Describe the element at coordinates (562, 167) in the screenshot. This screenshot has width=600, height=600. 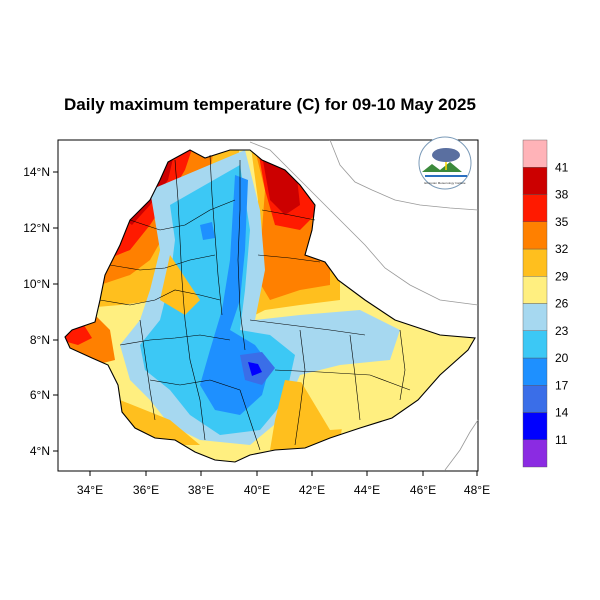
I see `colorbar-label: 41` at that location.